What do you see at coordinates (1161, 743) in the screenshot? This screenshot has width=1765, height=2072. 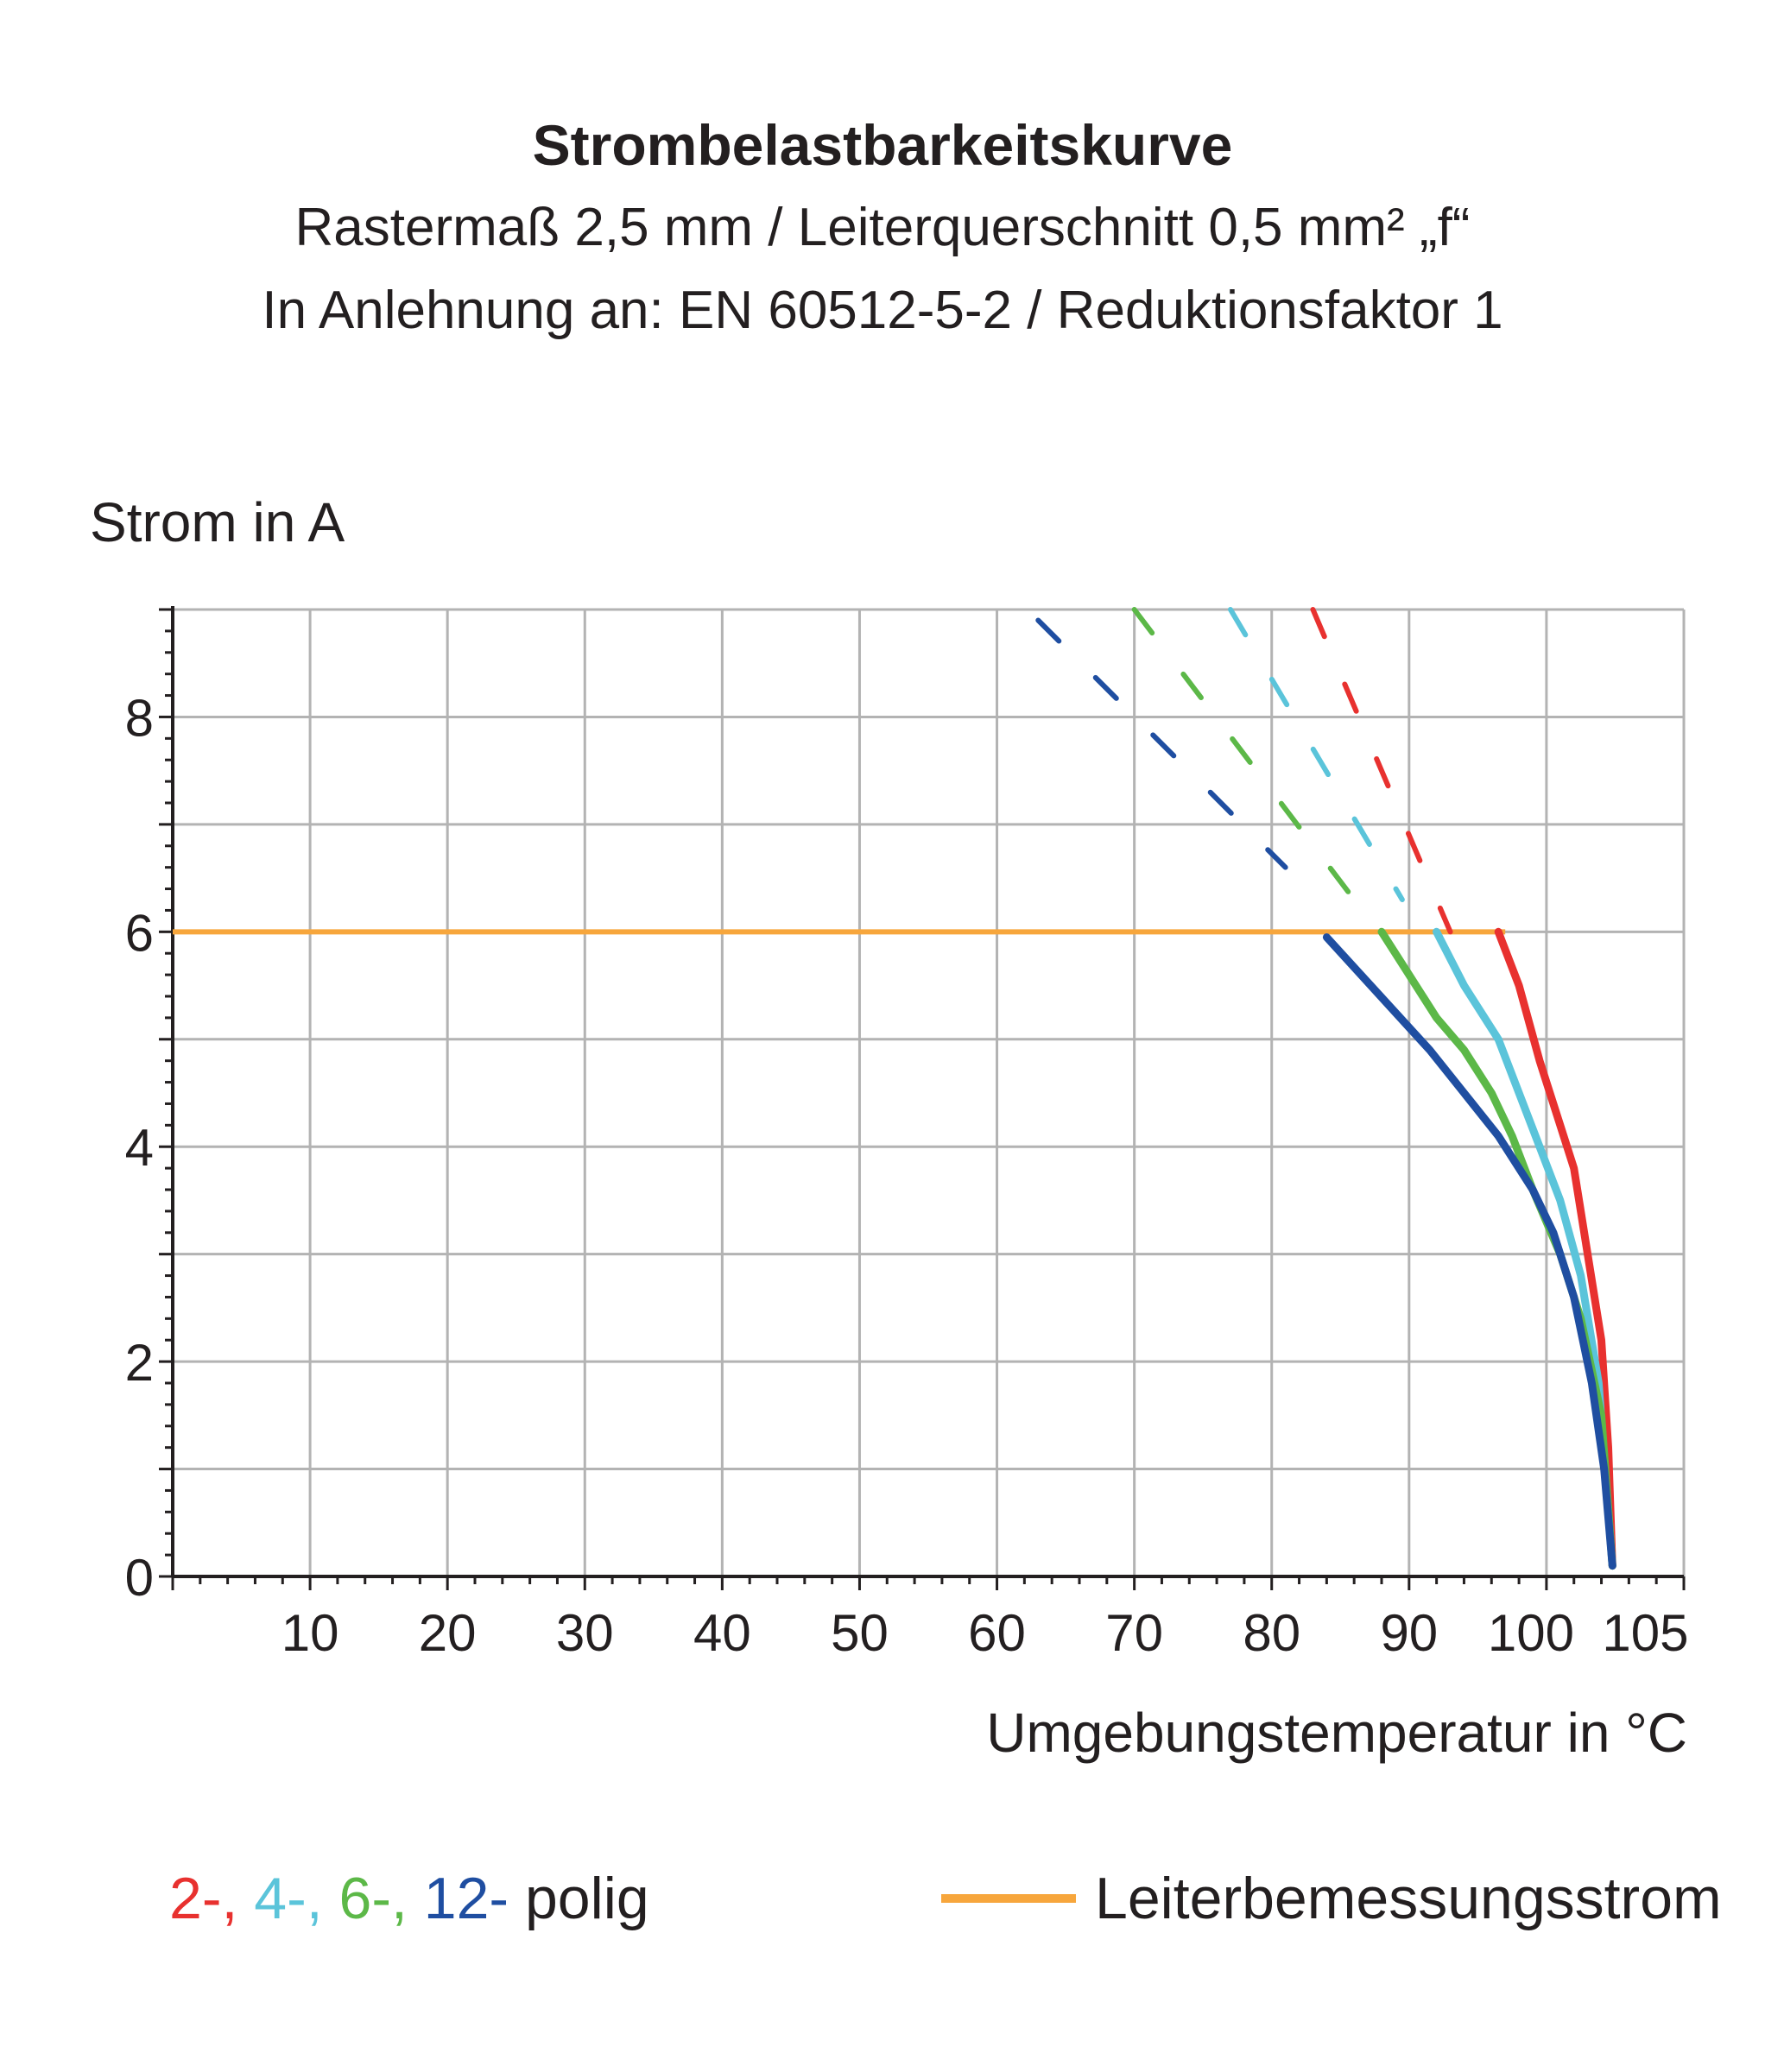 I see `series-12pol-extrapolation` at bounding box center [1161, 743].